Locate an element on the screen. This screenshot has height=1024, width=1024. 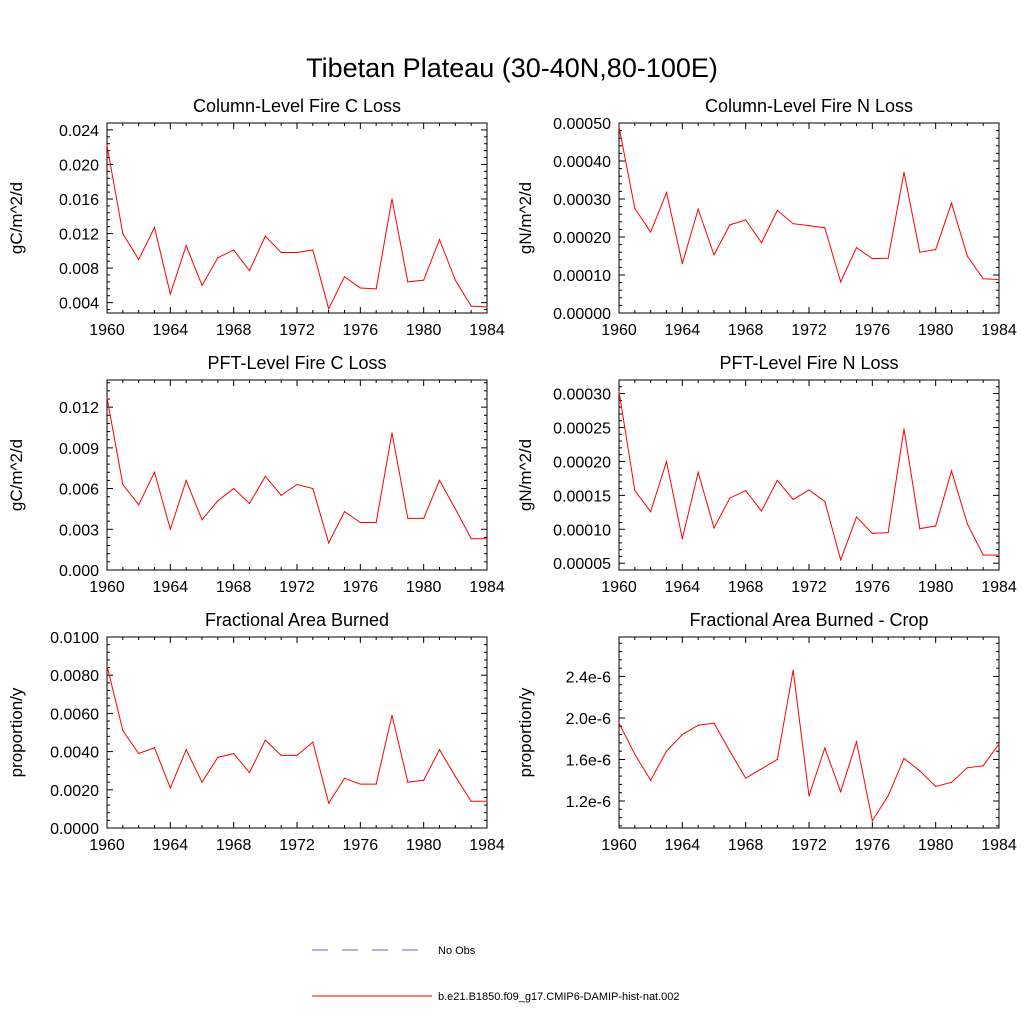
panel-title: PFT-Level Fire C Loss is located at coordinates (296, 363).